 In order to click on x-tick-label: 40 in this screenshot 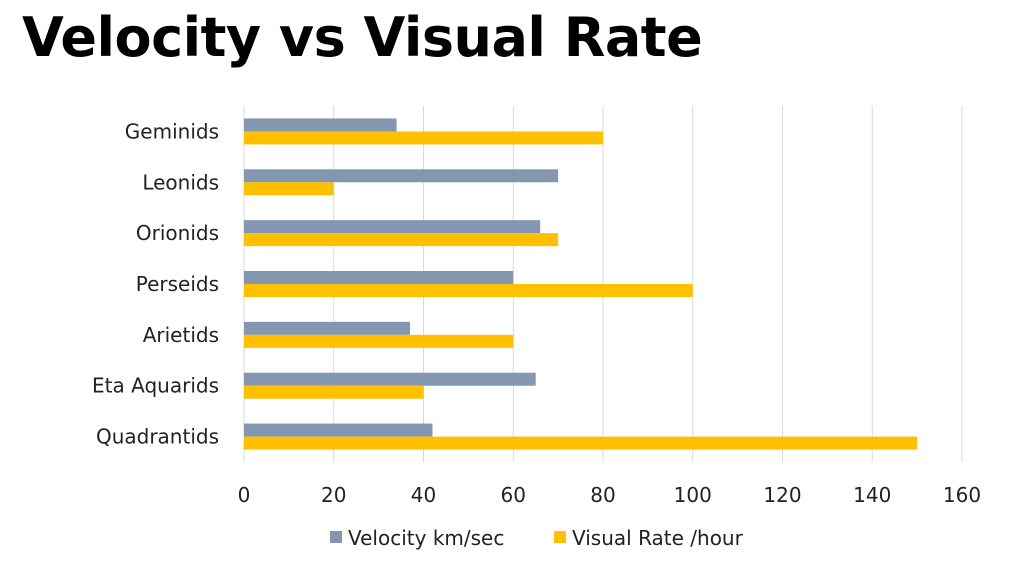, I will do `click(423, 495)`.